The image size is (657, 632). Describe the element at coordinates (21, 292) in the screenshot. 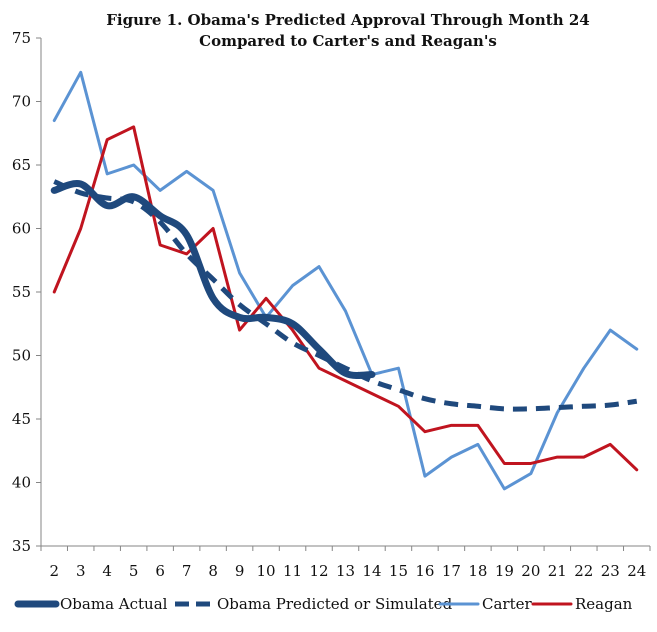

I see `y-tick-label: 55` at that location.